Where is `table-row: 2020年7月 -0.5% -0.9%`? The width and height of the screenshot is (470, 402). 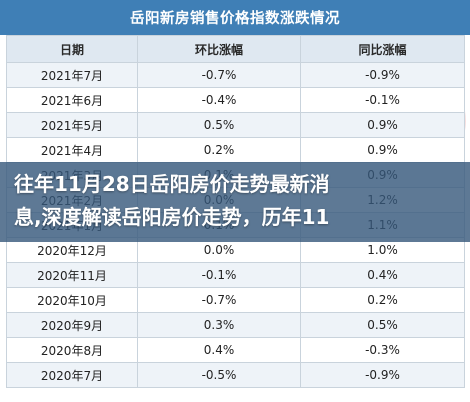 table-row: 2020年7月 -0.5% -0.9% is located at coordinates (235, 375).